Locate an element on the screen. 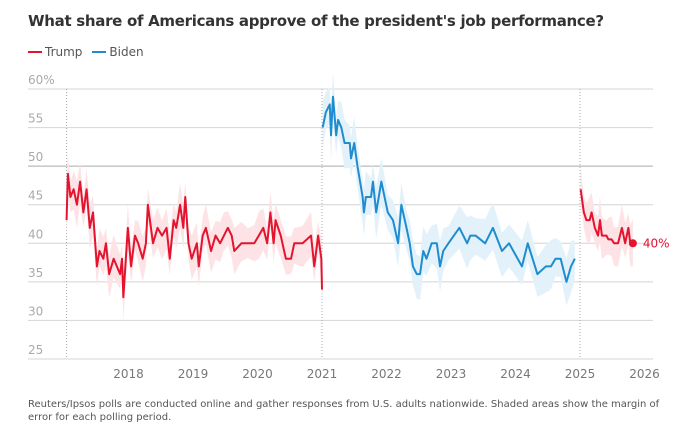 The width and height of the screenshot is (687, 435). x-tick-label: 2024 is located at coordinates (515, 374).